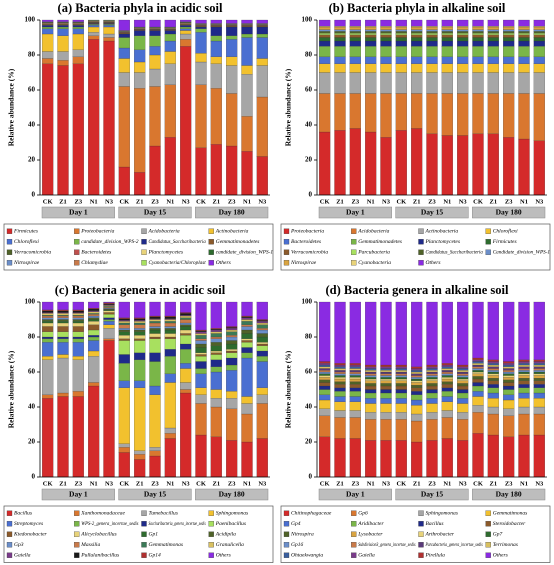  What do you see at coordinates (78, 494) in the screenshot?
I see `group-label: Day 1` at bounding box center [78, 494].